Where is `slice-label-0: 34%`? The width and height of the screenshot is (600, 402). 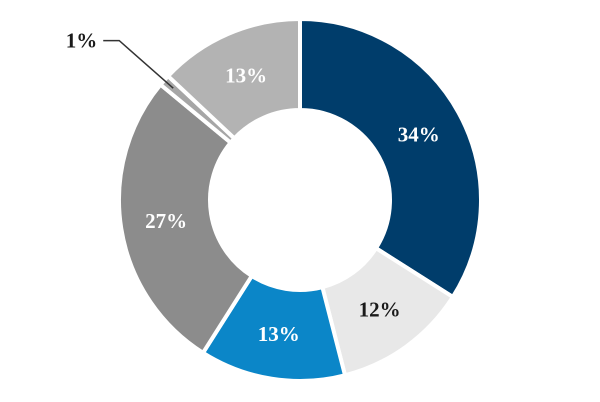 slice-label-0: 34% is located at coordinates (419, 135).